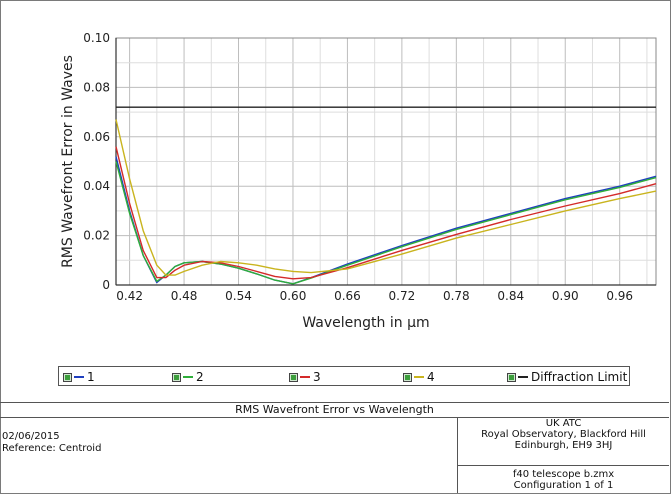  I want to click on legend-label: Diffraction Limit, so click(579, 377).